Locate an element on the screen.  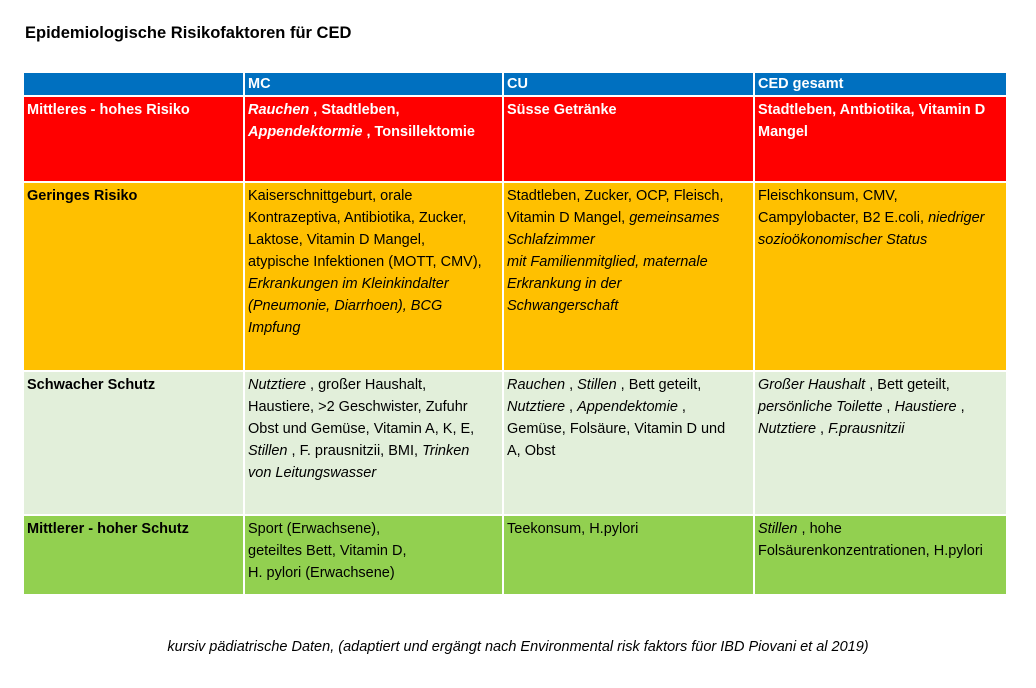
cell-line: Teekonsum, H.pylori is located at coordinates (628, 529).